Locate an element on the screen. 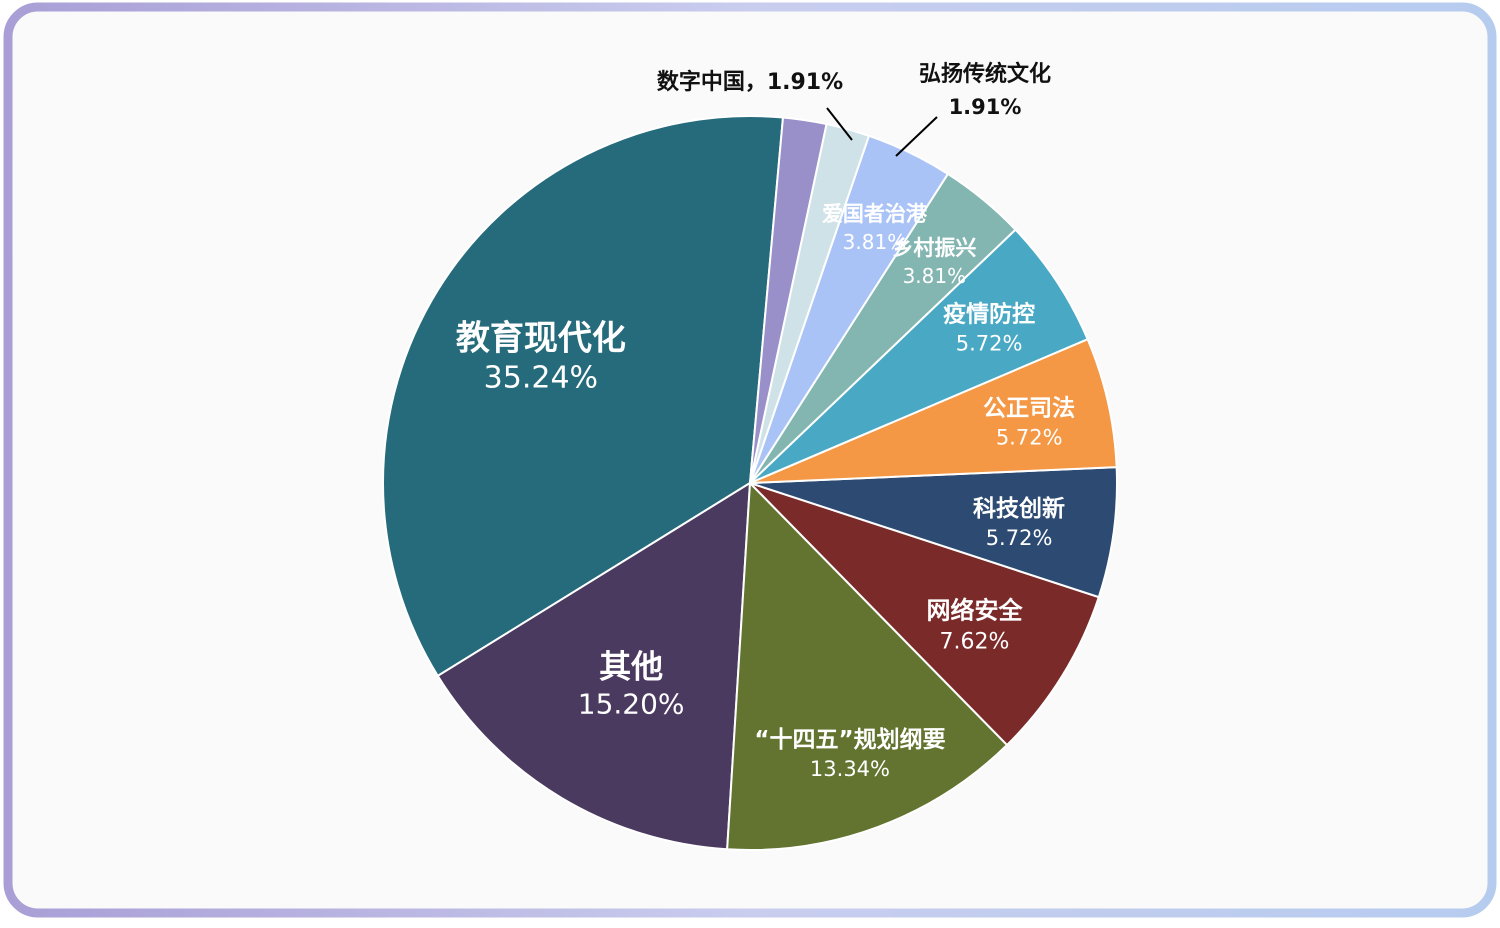  slice-value-label: 15.20% is located at coordinates (631, 703).